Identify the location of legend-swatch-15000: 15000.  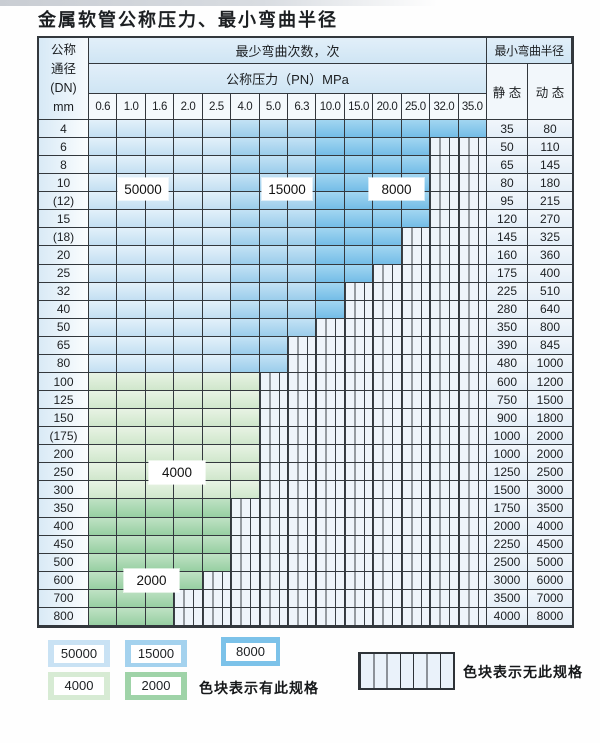
(156, 653).